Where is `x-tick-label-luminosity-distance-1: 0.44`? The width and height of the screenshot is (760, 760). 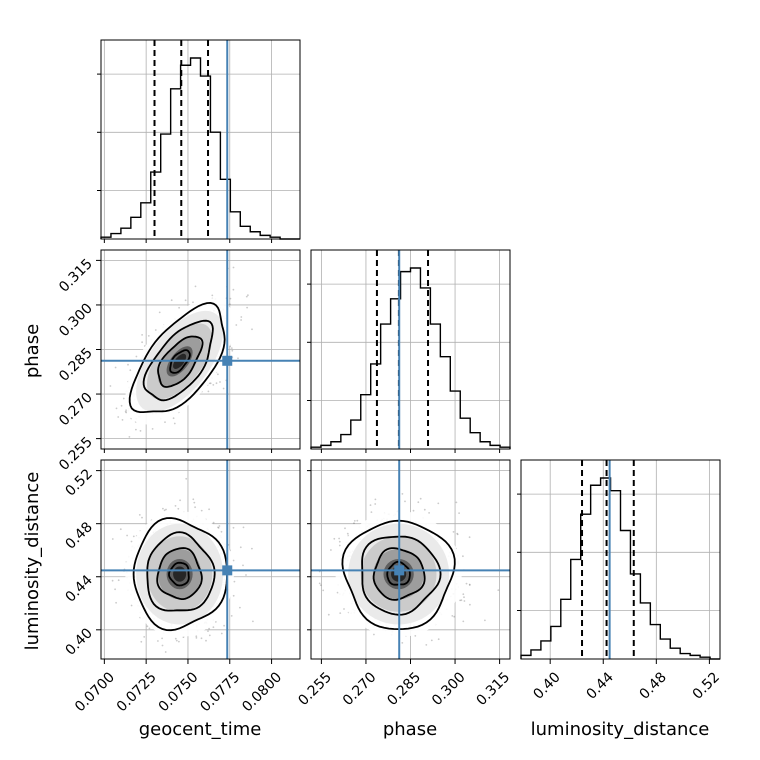 x-tick-label-luminosity-distance-1: 0.44 is located at coordinates (600, 685).